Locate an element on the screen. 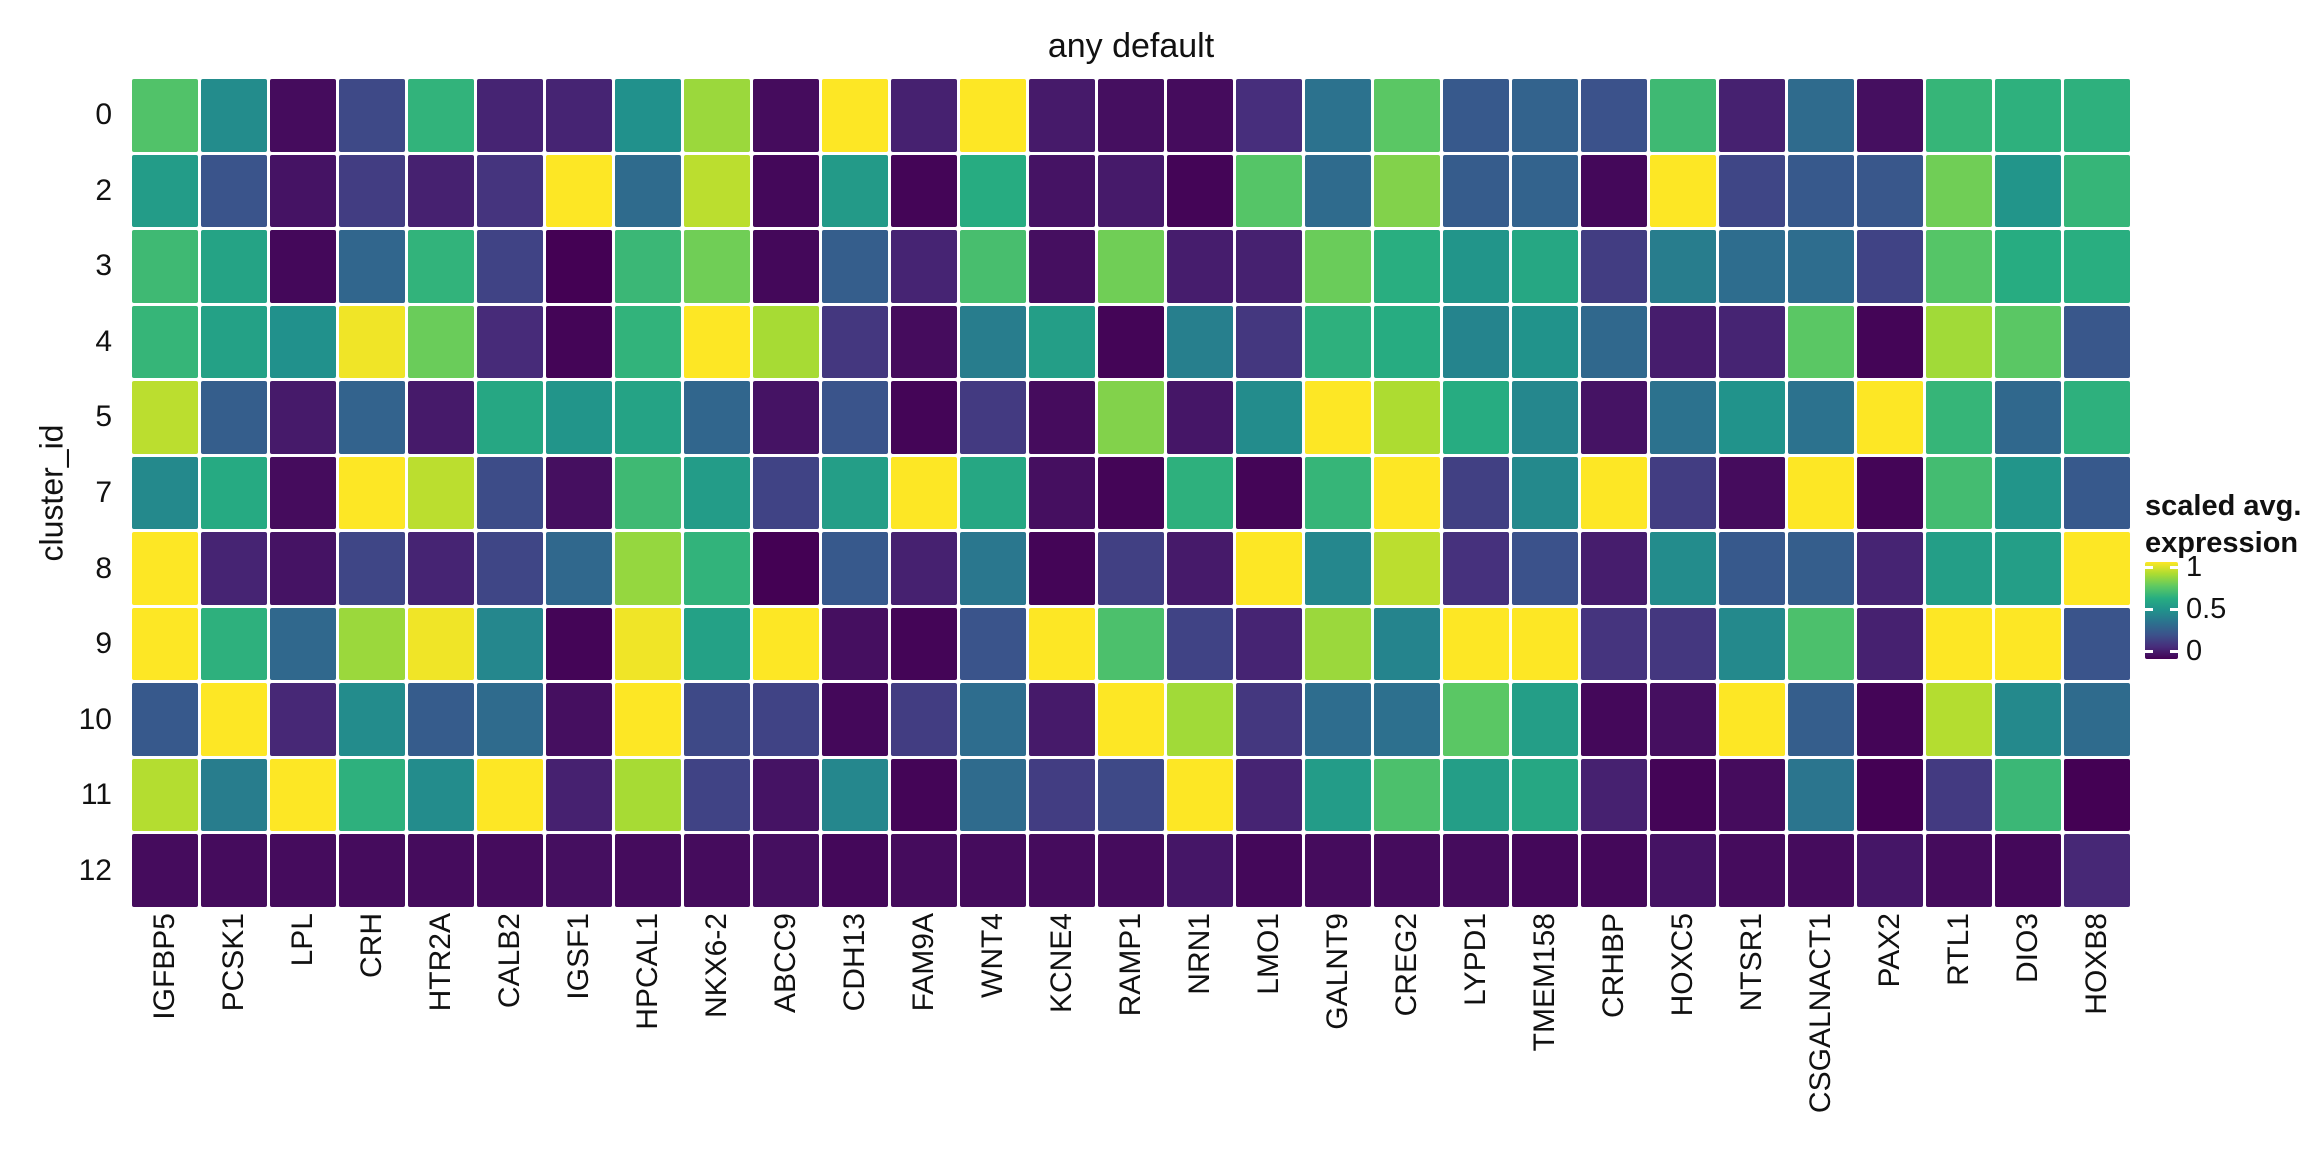  y-tick-label: 5 is located at coordinates (103, 417).